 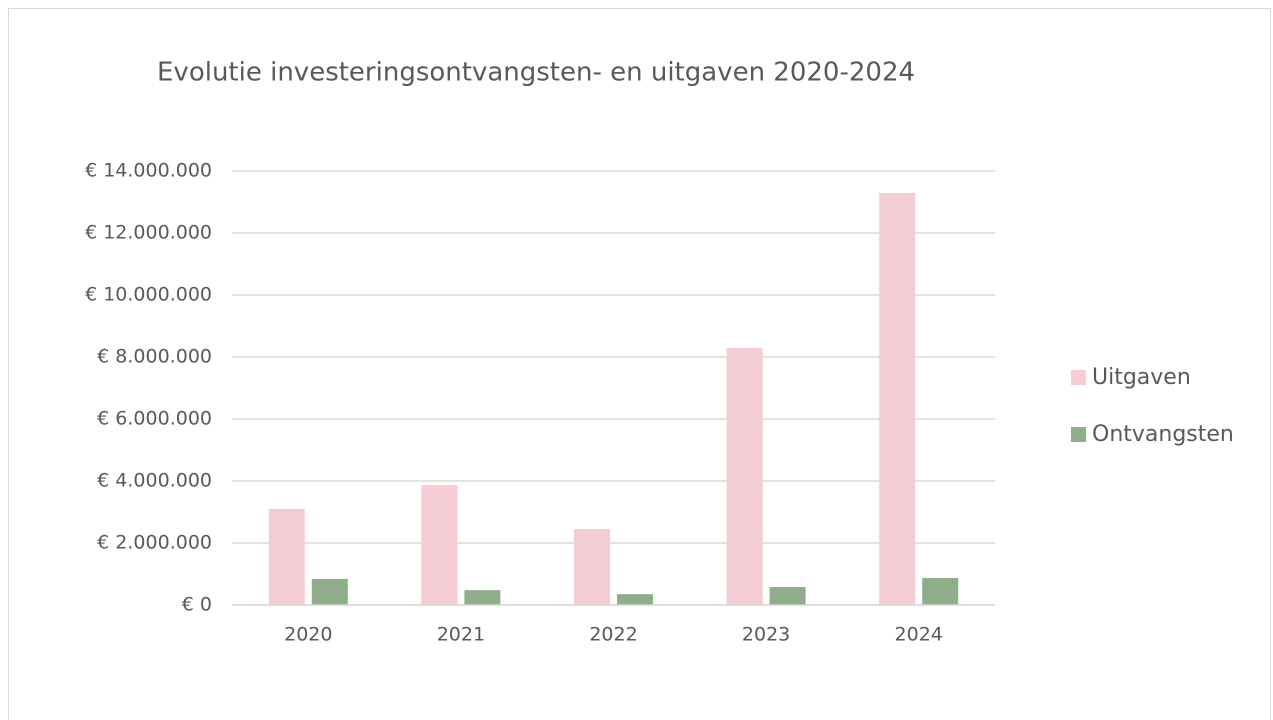 What do you see at coordinates (154, 543) in the screenshot?
I see `y-tick-label: € 2.000.000` at bounding box center [154, 543].